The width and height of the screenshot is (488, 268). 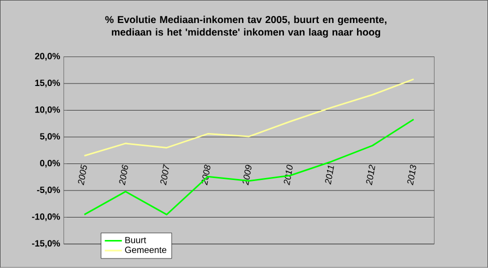 I want to click on y-tick-label: 10,0%, so click(x=47, y=110).